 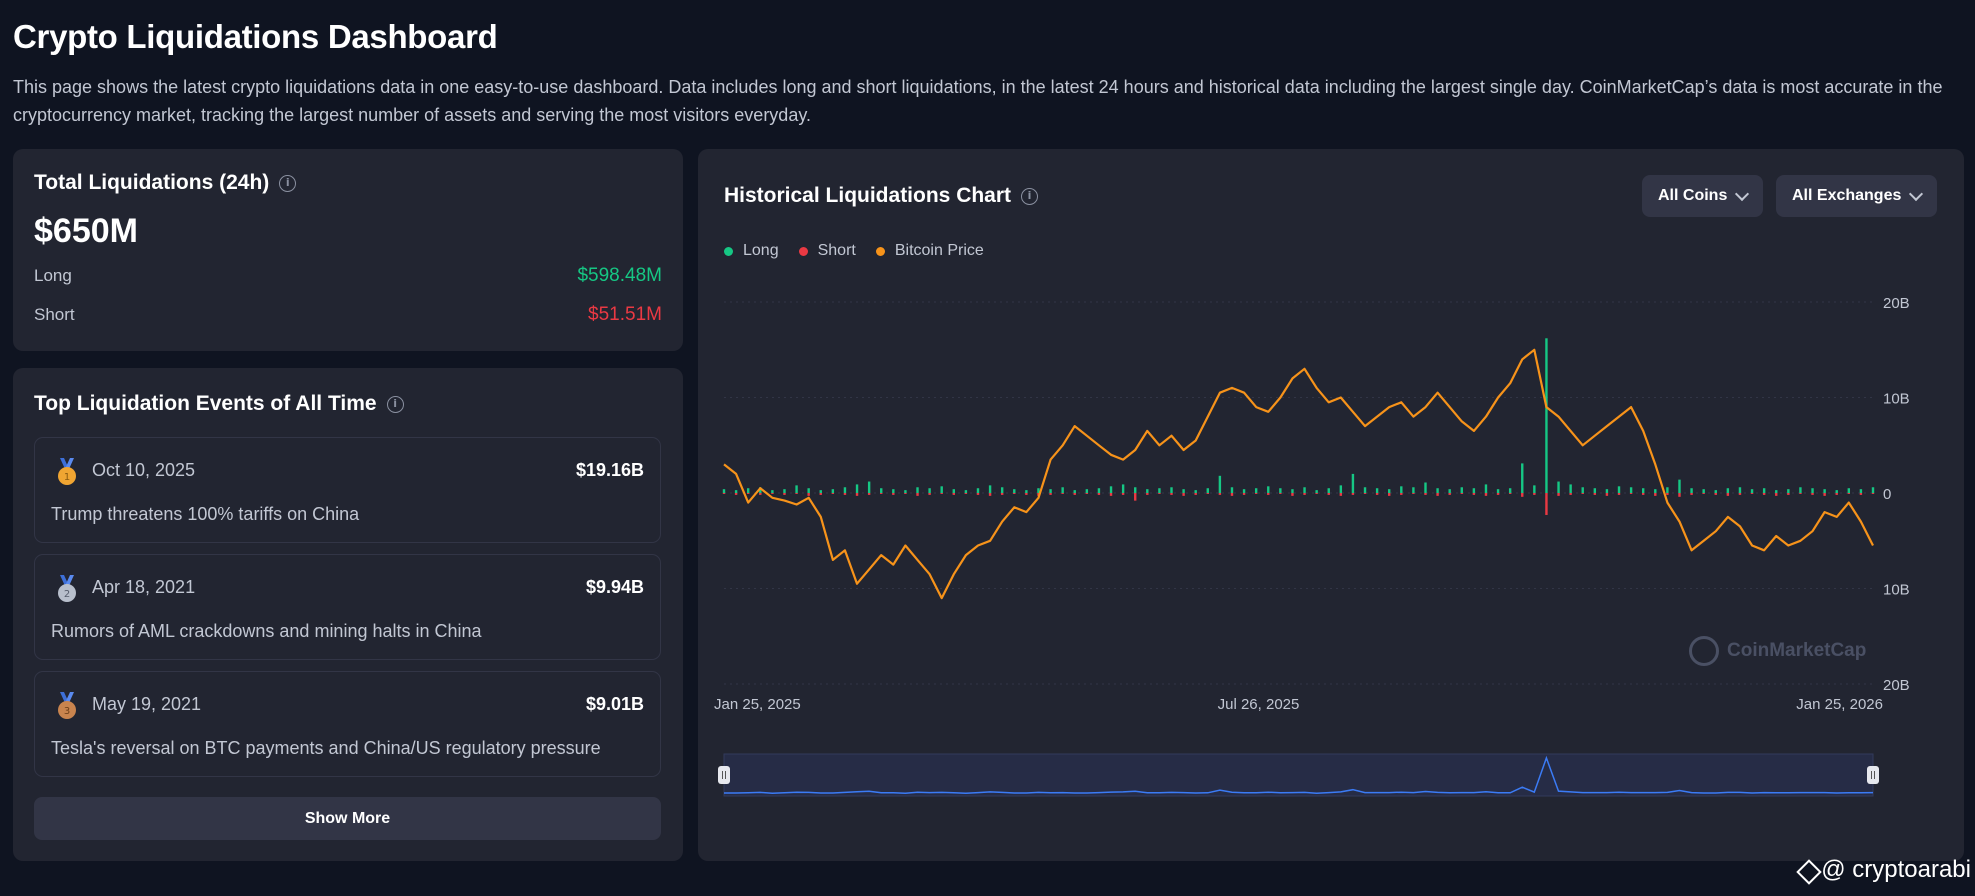 I want to click on x-tick-label: Jul 26, 2025, so click(x=1259, y=704).